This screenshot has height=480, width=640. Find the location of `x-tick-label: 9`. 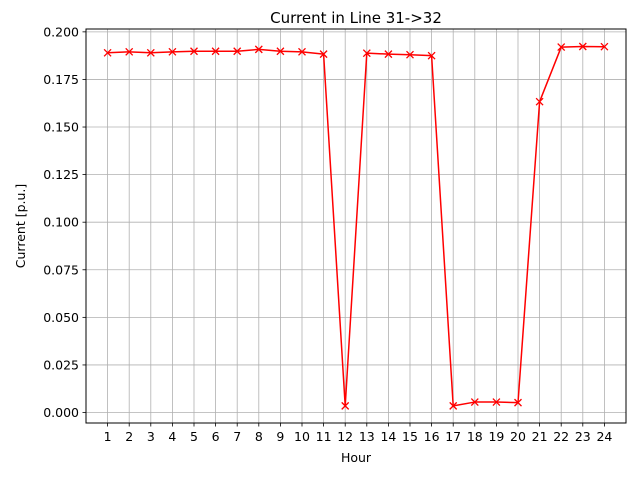

x-tick-label: 9 is located at coordinates (280, 436).